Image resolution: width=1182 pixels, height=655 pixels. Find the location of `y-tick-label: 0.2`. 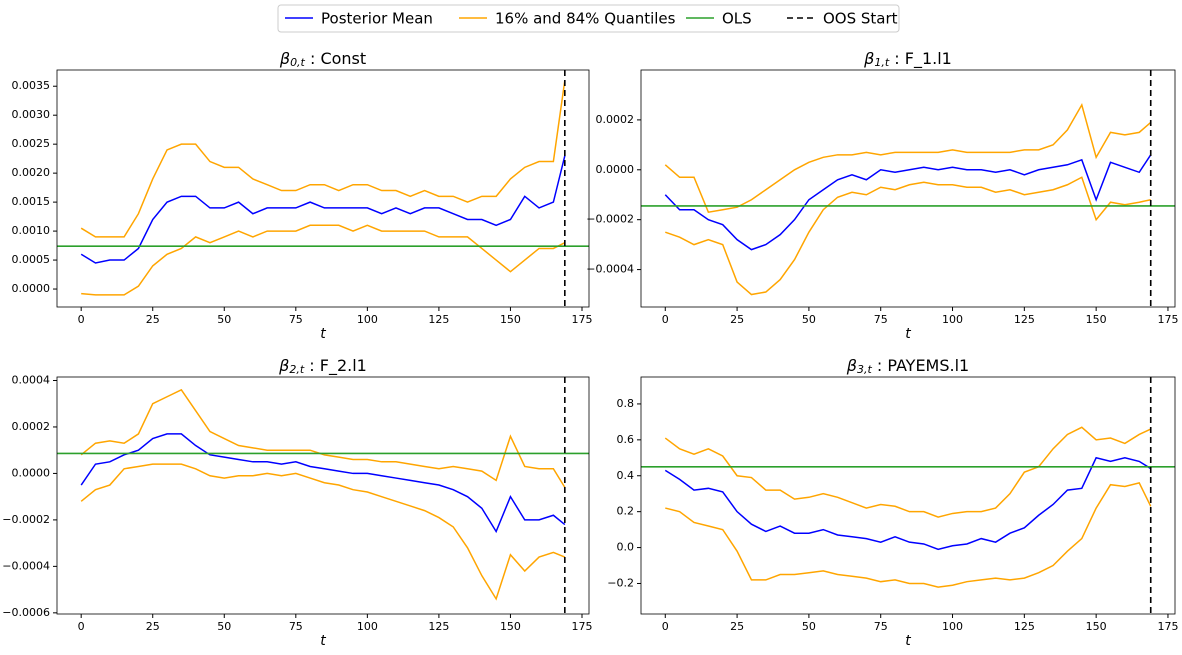

y-tick-label: 0.2 is located at coordinates (626, 511).